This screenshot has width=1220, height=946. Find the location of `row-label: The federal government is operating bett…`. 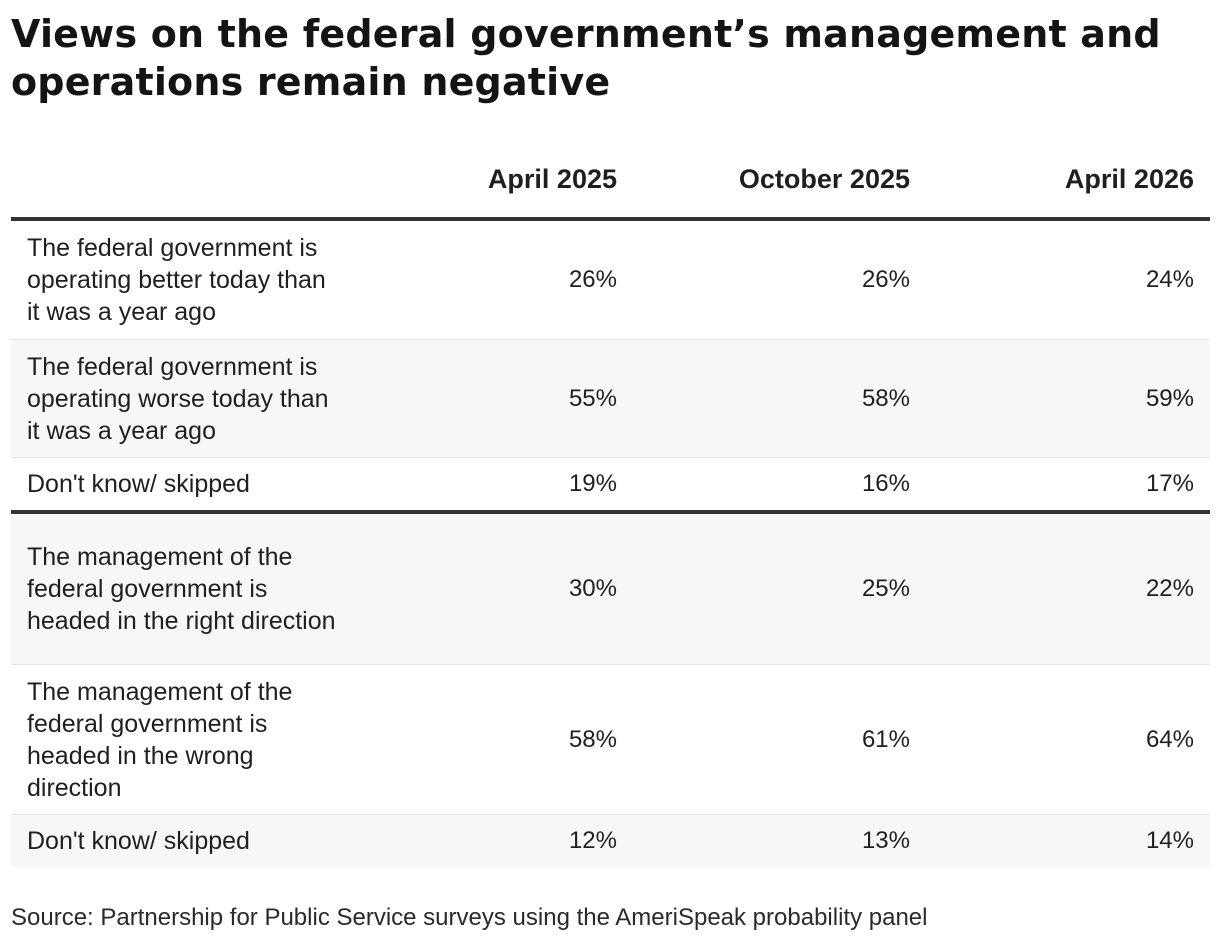

row-label: The federal government is operating bett… is located at coordinates (176, 280).